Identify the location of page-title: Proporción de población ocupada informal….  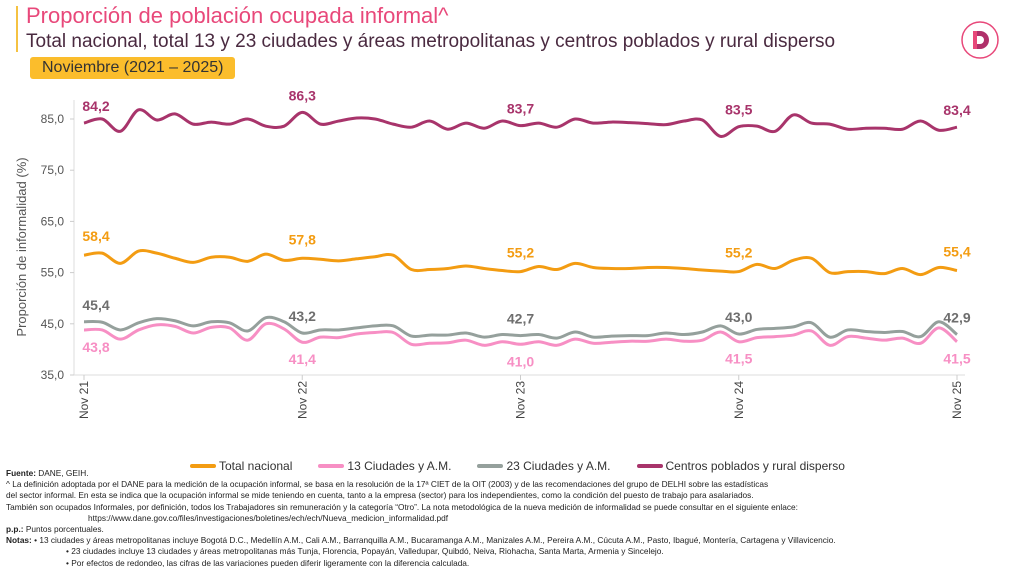
(237, 15).